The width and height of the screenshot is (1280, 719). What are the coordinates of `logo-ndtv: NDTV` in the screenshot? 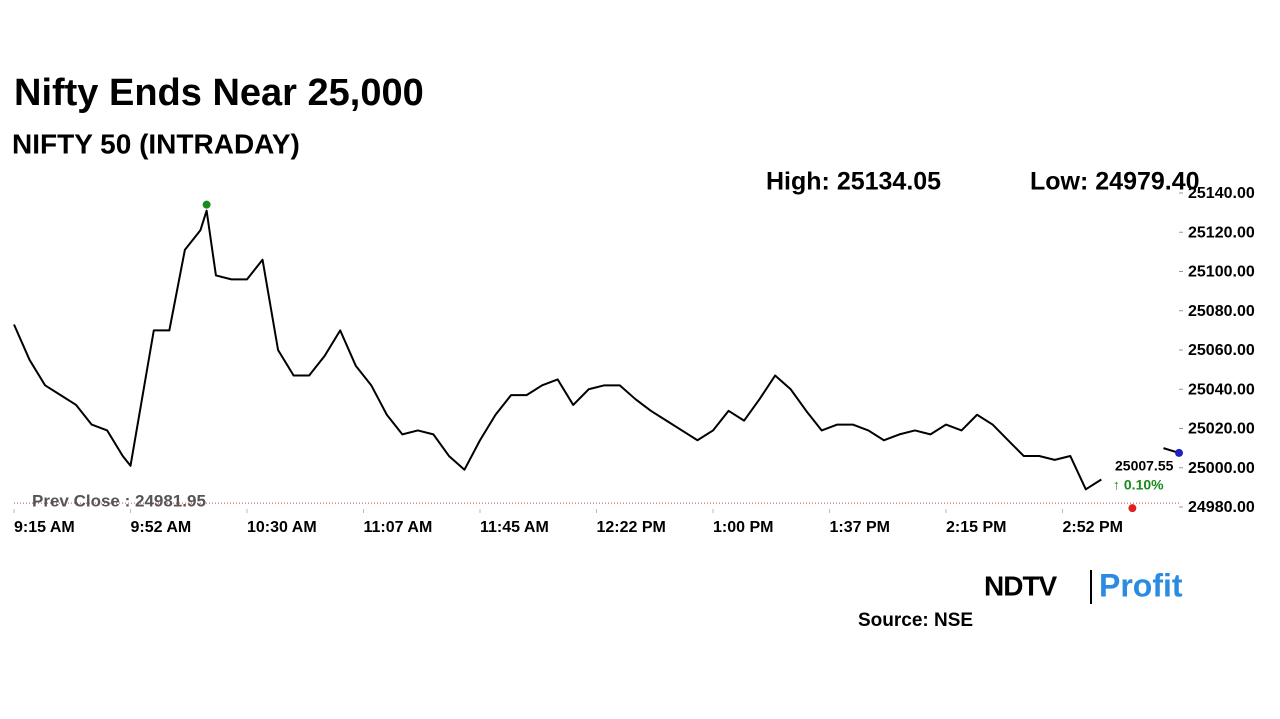 It's located at (1021, 585).